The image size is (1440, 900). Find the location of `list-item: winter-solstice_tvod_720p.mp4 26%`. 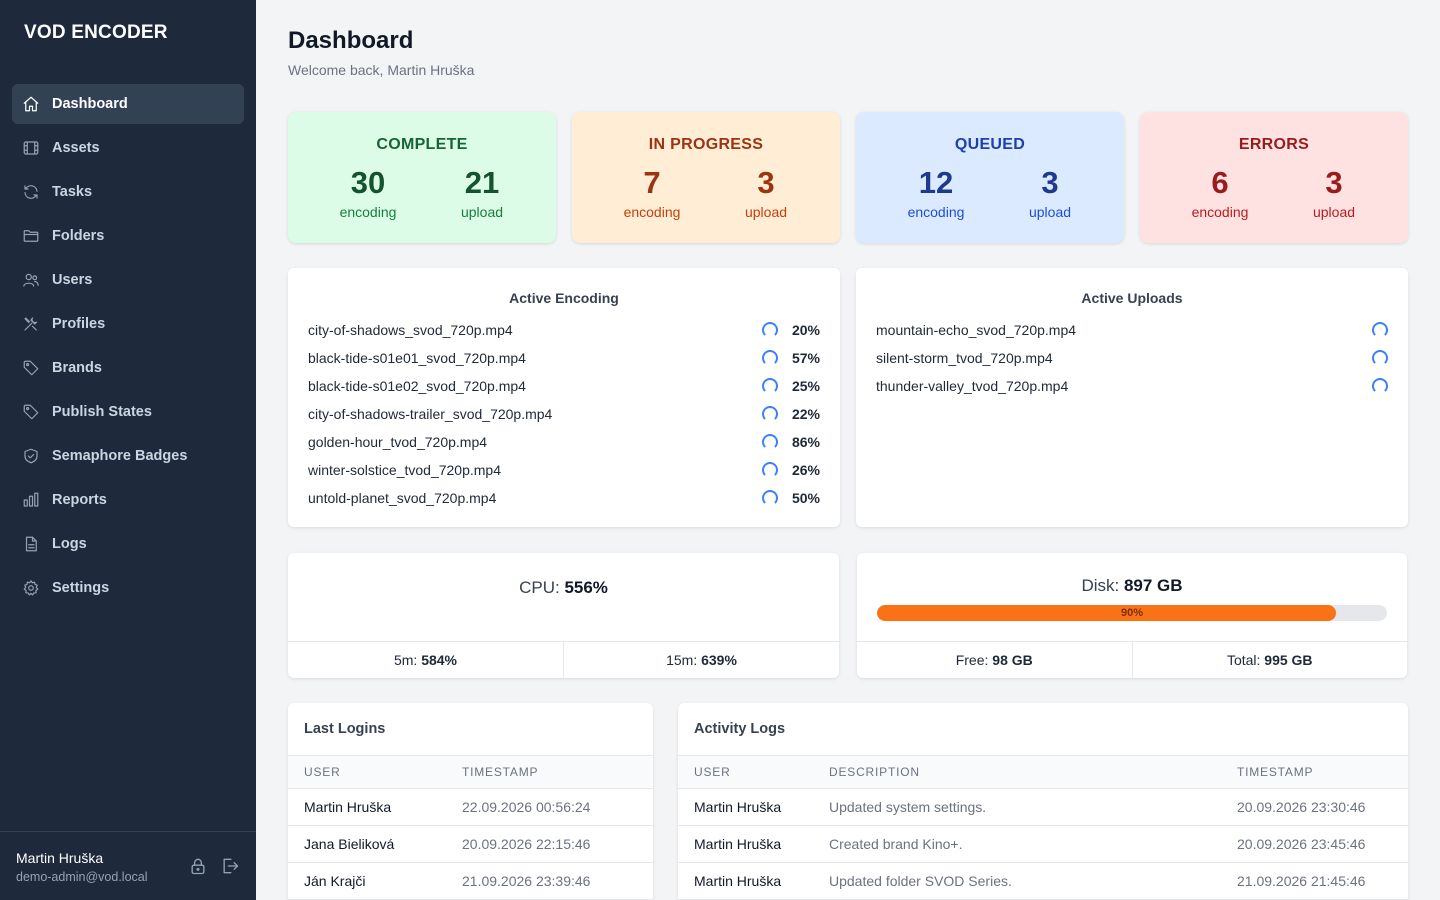

list-item: winter-solstice_tvod_720p.mp4 26% is located at coordinates (564, 470).